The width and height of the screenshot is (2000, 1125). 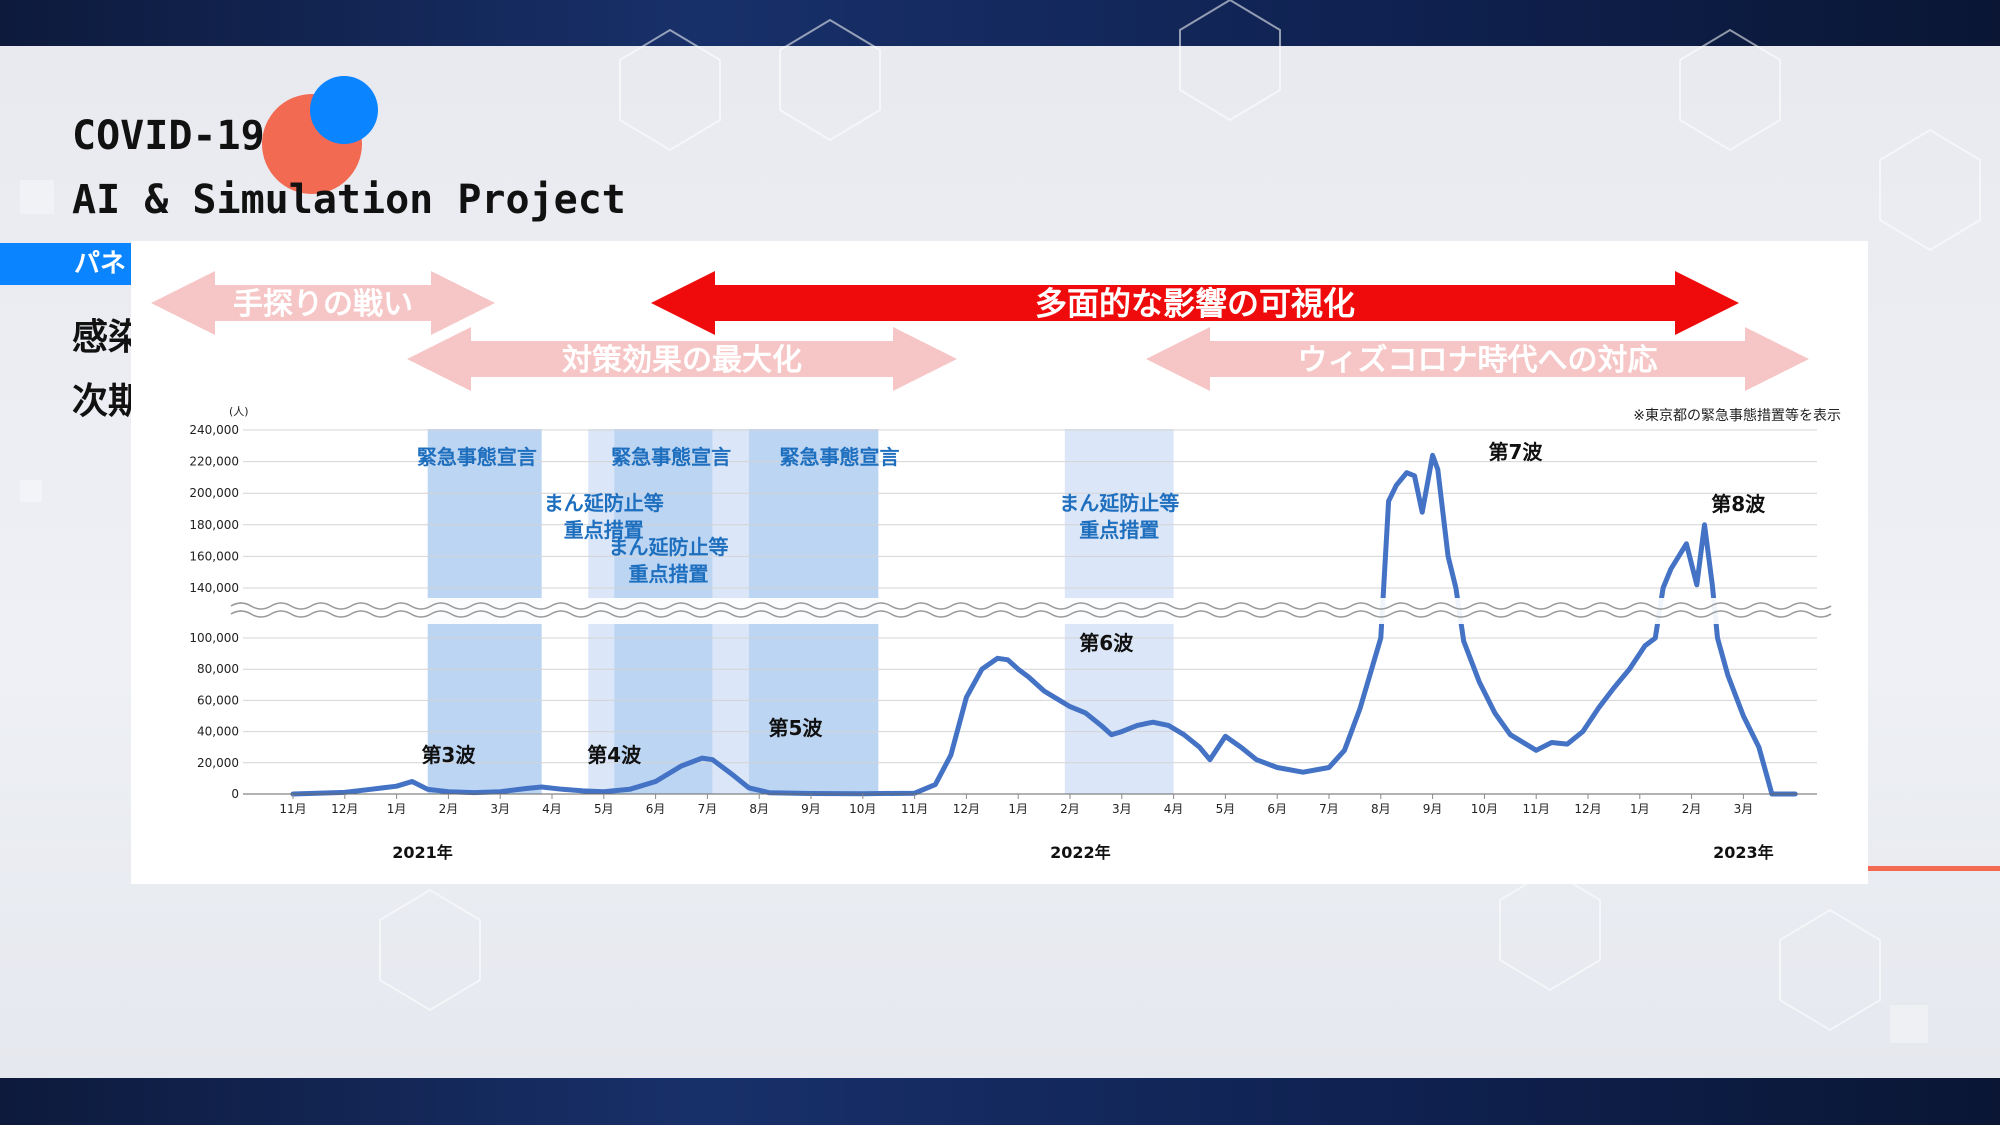 I want to click on year-label: 2021年, so click(x=422, y=852).